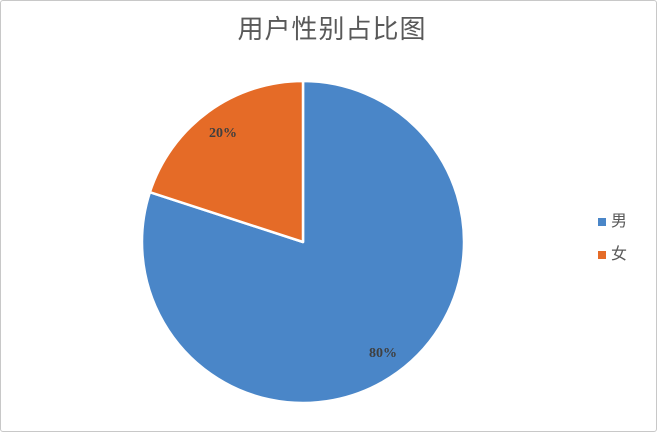  I want to click on pie-slice-female, so click(226, 161).